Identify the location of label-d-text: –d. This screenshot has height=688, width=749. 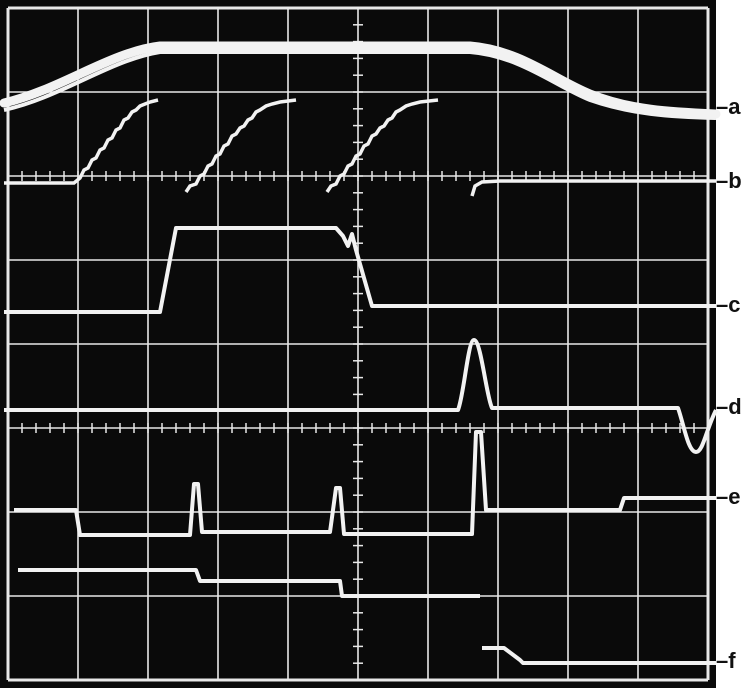
(729, 407).